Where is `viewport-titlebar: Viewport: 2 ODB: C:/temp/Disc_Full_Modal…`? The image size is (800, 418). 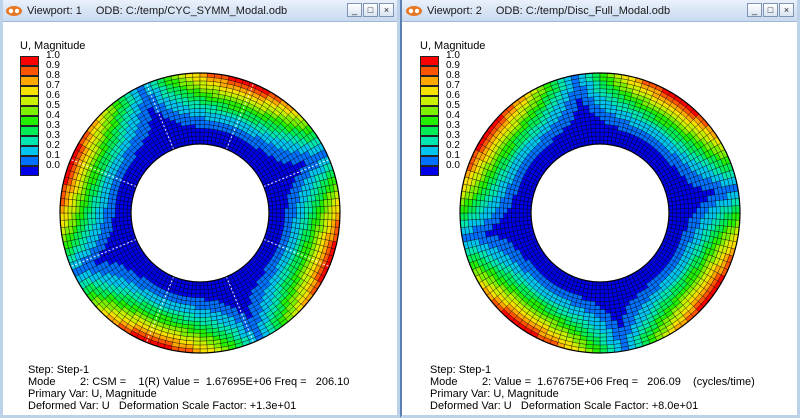
viewport-titlebar: Viewport: 2 ODB: C:/temp/Disc_Full_Modal… is located at coordinates (600, 11).